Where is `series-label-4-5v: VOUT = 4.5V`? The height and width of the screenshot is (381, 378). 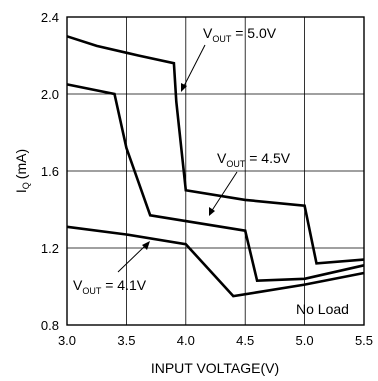
series-label-4-5v: VOUT = 4.5V is located at coordinates (254, 159).